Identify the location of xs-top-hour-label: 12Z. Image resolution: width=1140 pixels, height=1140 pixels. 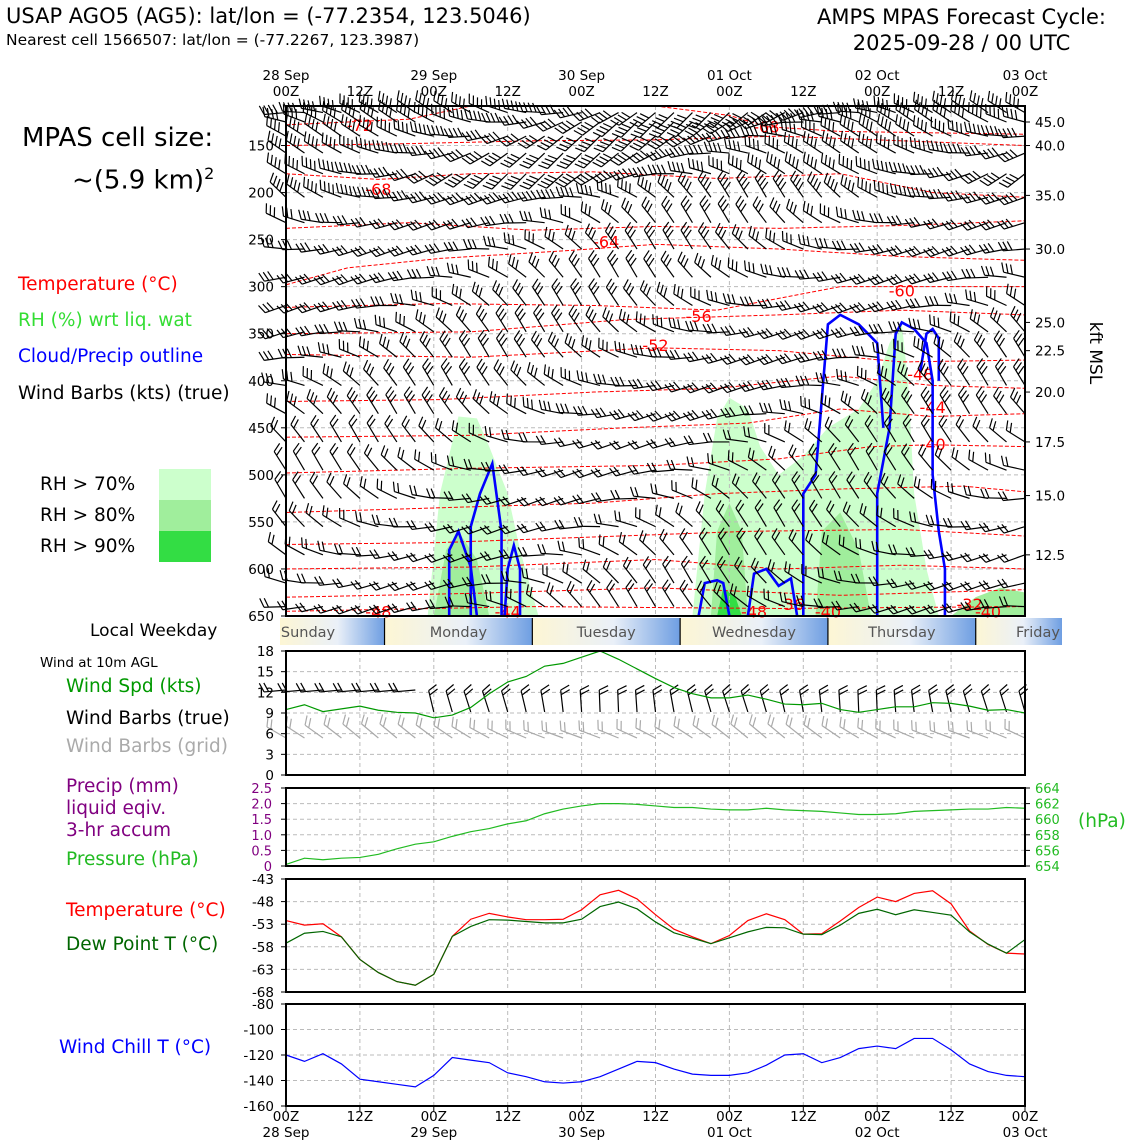
(360, 92).